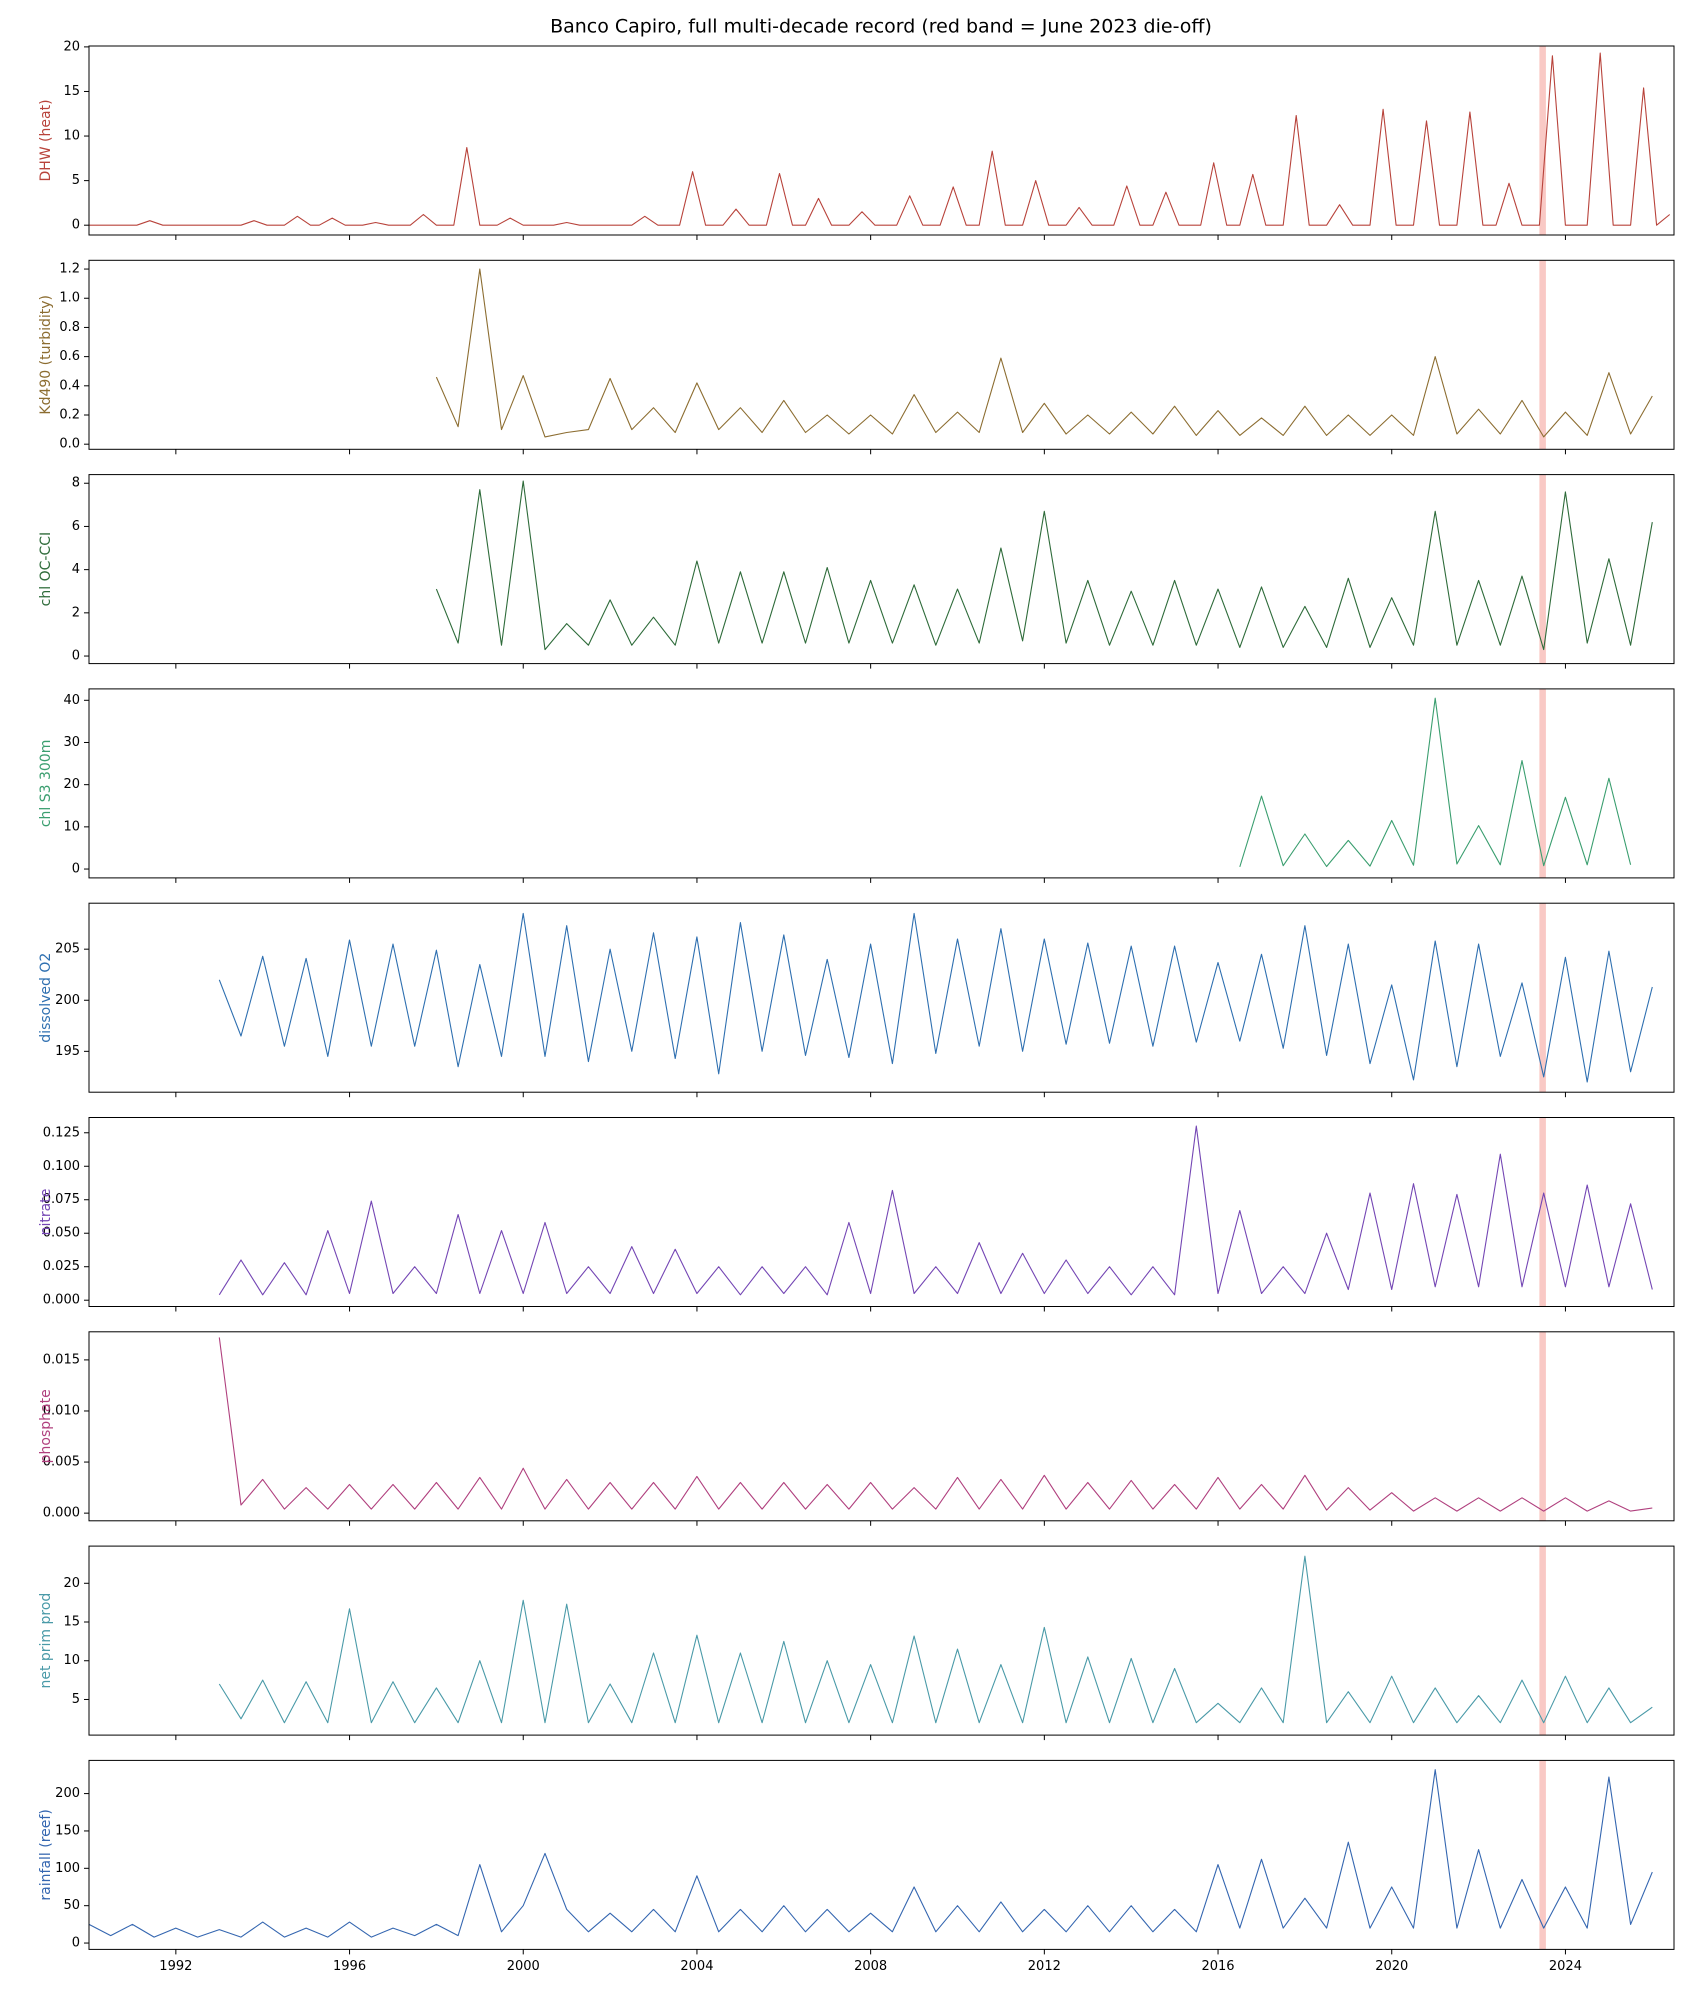 This screenshot has width=1690, height=1992. I want to click on x-tick-label: 2020, so click(1391, 1966).